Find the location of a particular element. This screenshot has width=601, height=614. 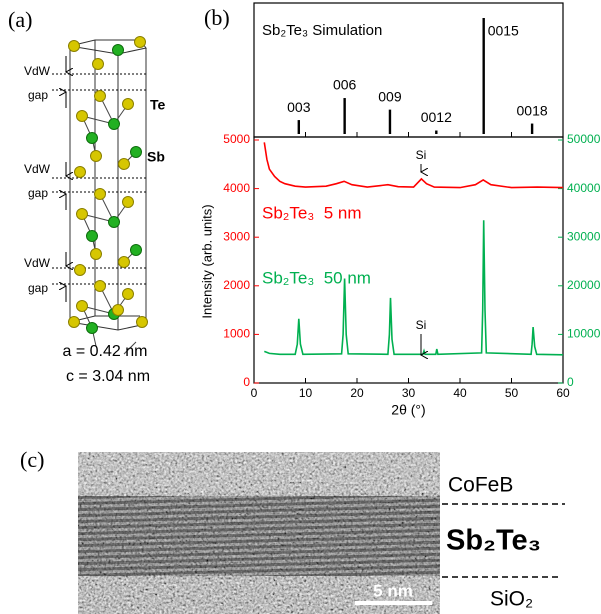

x-tick-label: 60 is located at coordinates (563, 393).